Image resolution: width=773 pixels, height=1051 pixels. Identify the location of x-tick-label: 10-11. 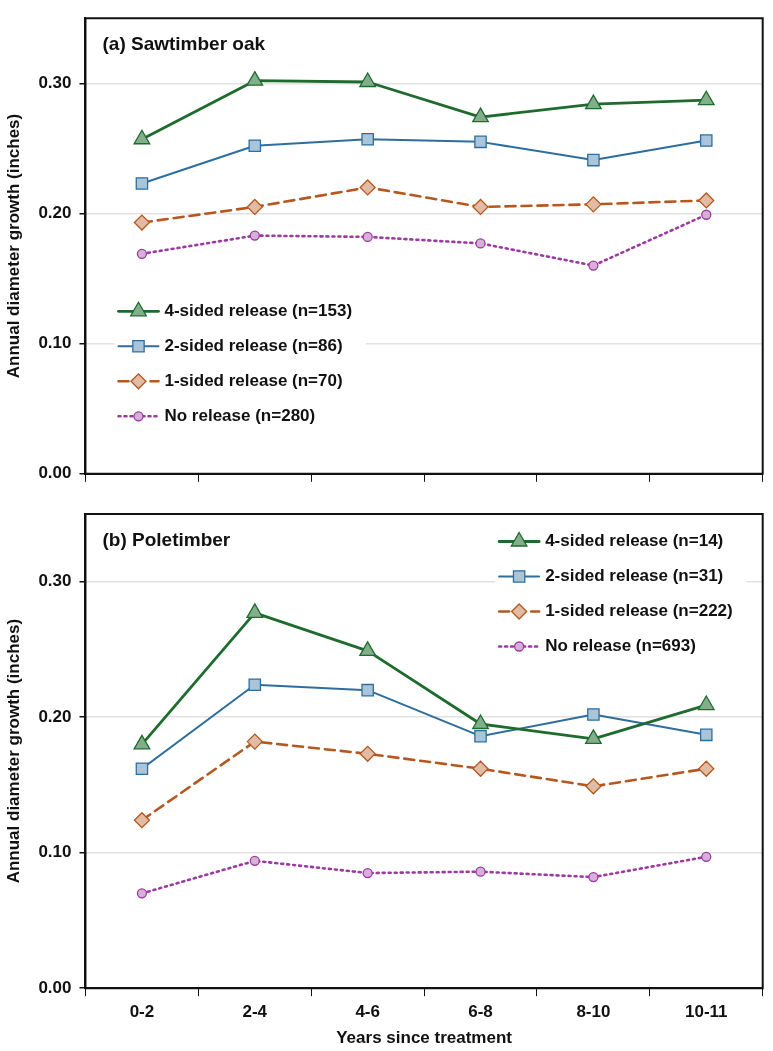
(706, 1012).